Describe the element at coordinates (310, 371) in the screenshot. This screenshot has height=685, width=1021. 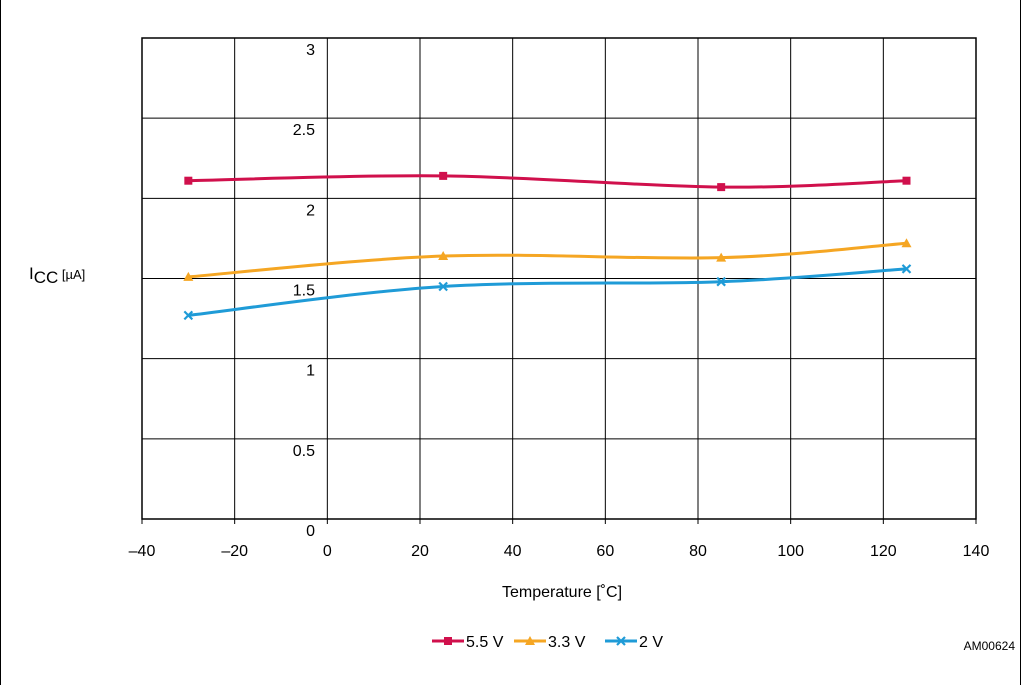
I see `y-tick-label: 1` at that location.